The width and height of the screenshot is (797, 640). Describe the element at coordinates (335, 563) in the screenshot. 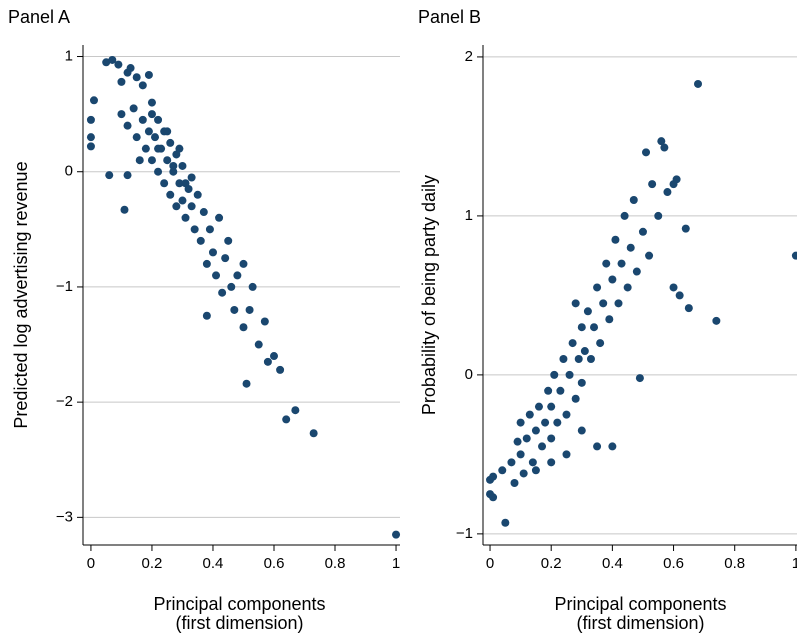

I see `x-tick-label: 0.8` at that location.